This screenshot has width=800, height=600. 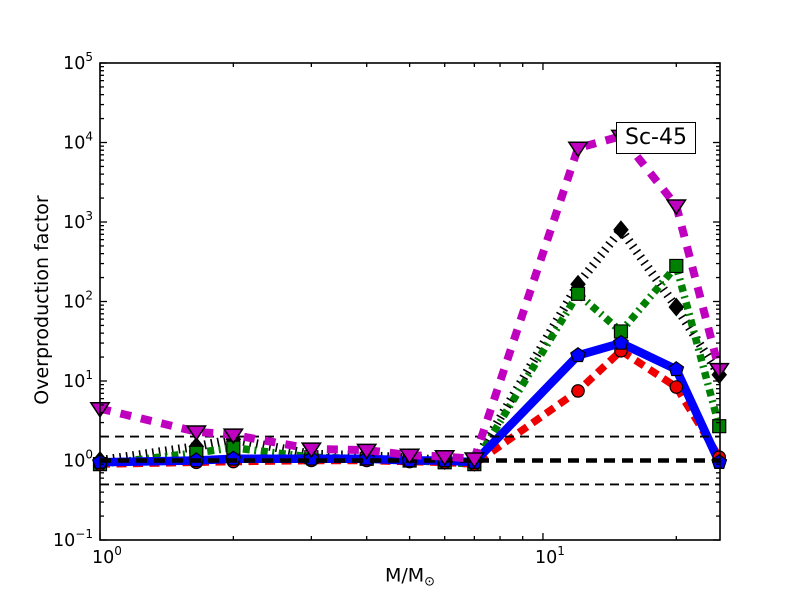 I want to click on y-tick-label: 10⁻¹, so click(x=73, y=539).